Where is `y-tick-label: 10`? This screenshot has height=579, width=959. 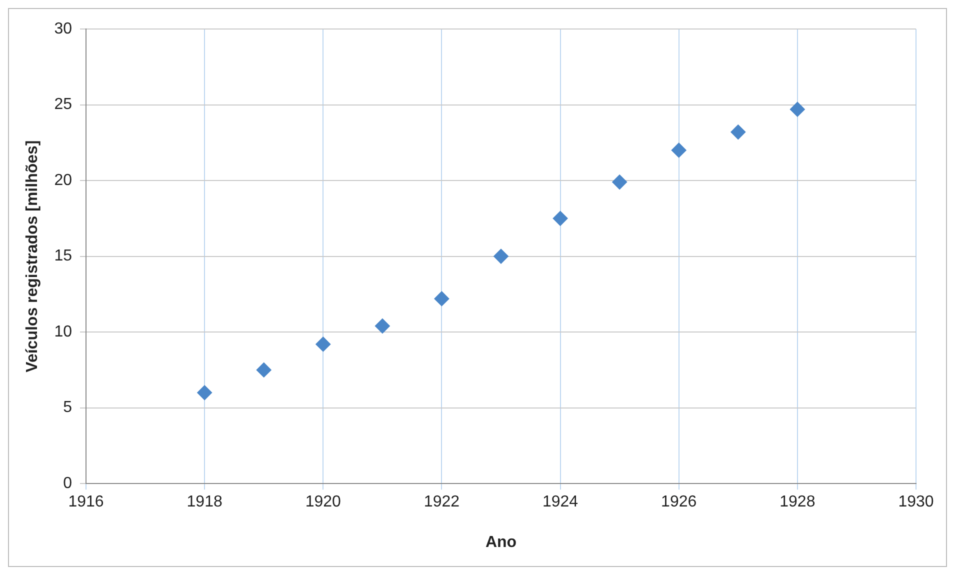
y-tick-label: 10 is located at coordinates (63, 331).